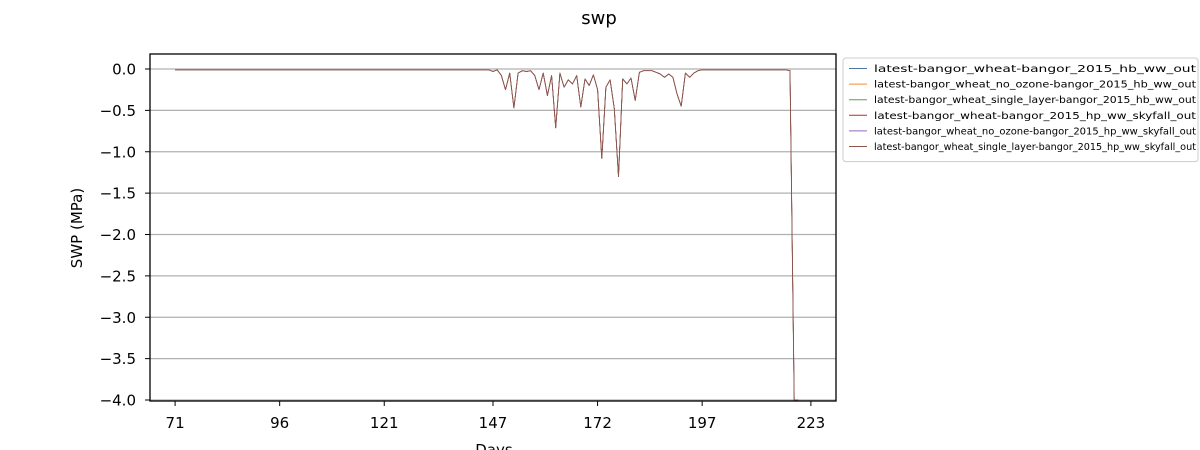  What do you see at coordinates (118, 111) in the screenshot?
I see `y-tick-label: −0.5` at bounding box center [118, 111].